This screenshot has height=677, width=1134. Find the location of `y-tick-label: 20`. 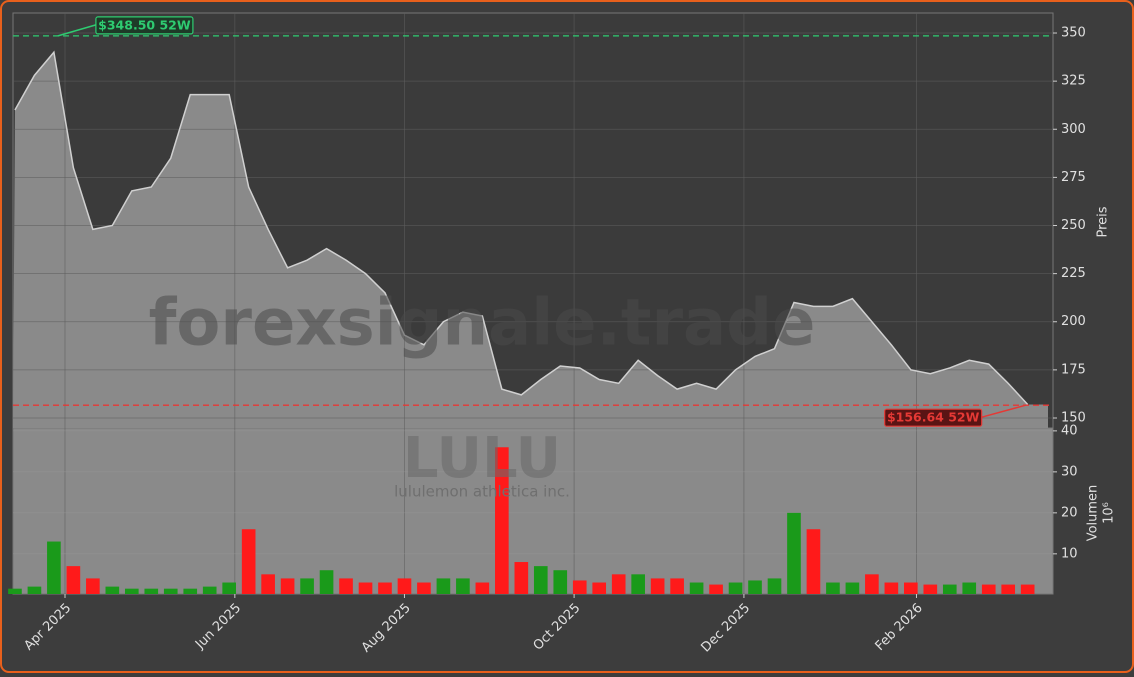

y-tick-label: 20 is located at coordinates (1069, 512).